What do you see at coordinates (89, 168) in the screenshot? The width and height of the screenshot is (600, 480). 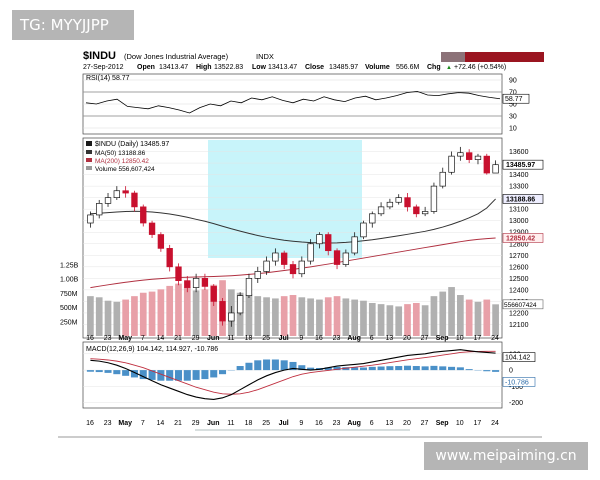 I see `legend-volume-swatch` at bounding box center [89, 168].